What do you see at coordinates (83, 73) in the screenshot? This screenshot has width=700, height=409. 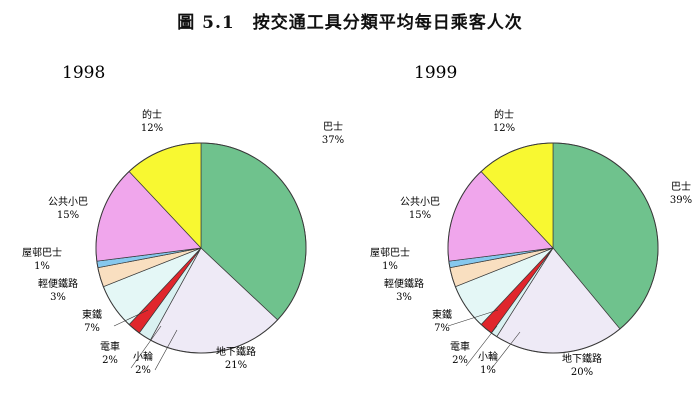 I see `chart-year-label: 1998` at bounding box center [83, 73].